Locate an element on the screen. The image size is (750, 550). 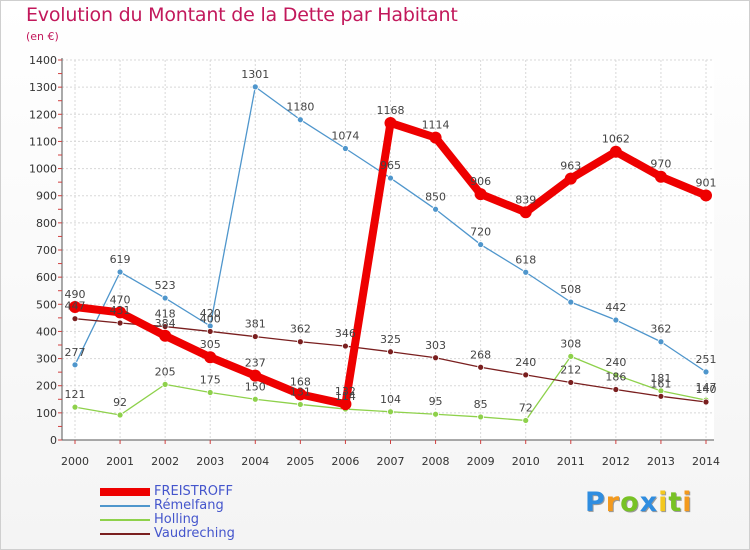
data-label: 963 is located at coordinates (570, 166).